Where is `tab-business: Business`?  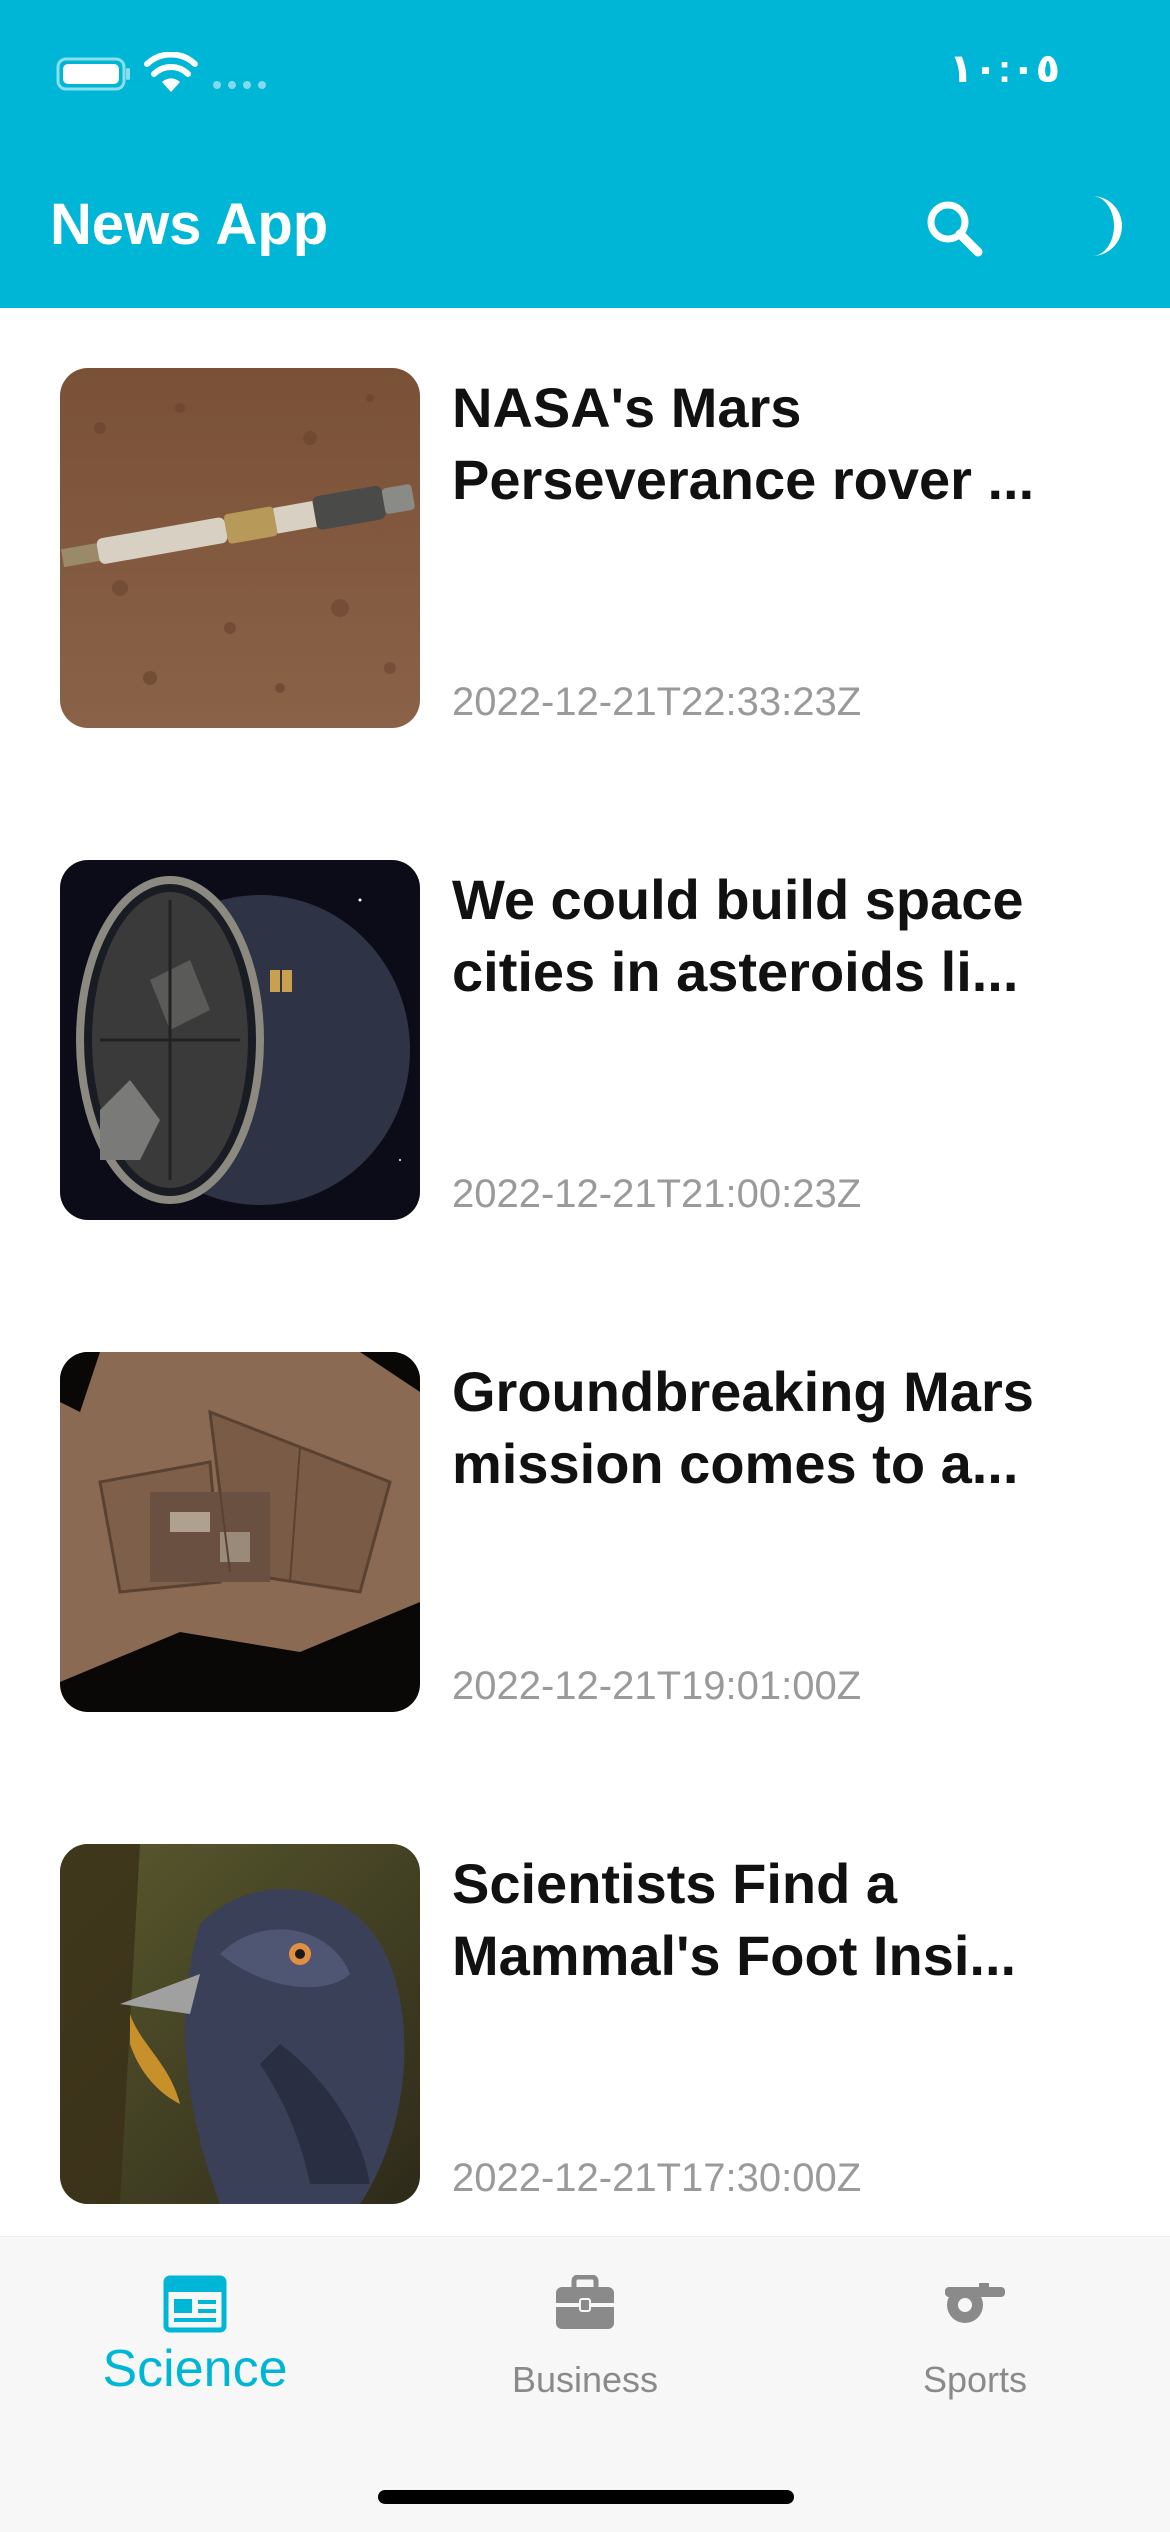 tab-business: Business is located at coordinates (585, 2347).